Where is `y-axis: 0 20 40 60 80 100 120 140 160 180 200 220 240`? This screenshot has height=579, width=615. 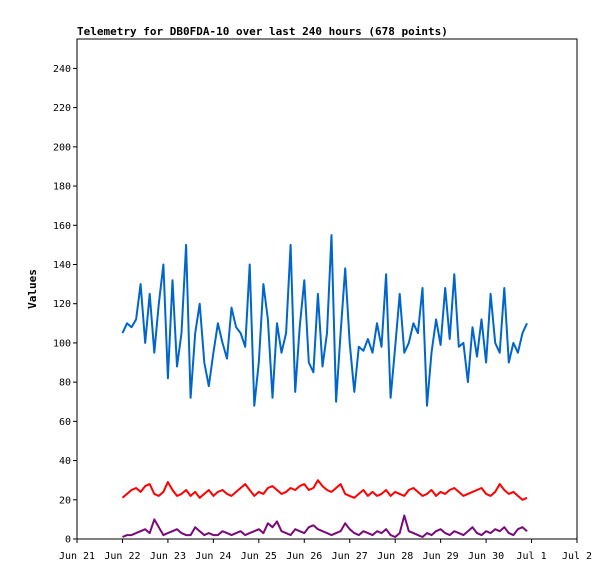 y-axis: 0 20 40 60 80 100 120 140 160 180 200 220 240 is located at coordinates (65, 305).